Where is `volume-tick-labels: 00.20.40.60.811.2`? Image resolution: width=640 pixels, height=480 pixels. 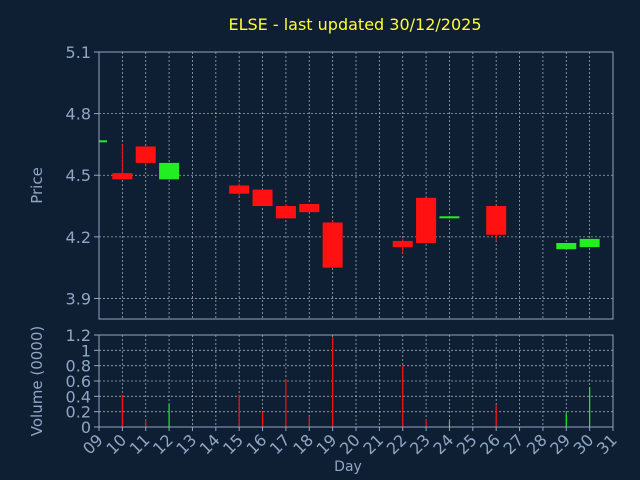 volume-tick-labels: 00.20.40.60.811.2 is located at coordinates (82, 381).